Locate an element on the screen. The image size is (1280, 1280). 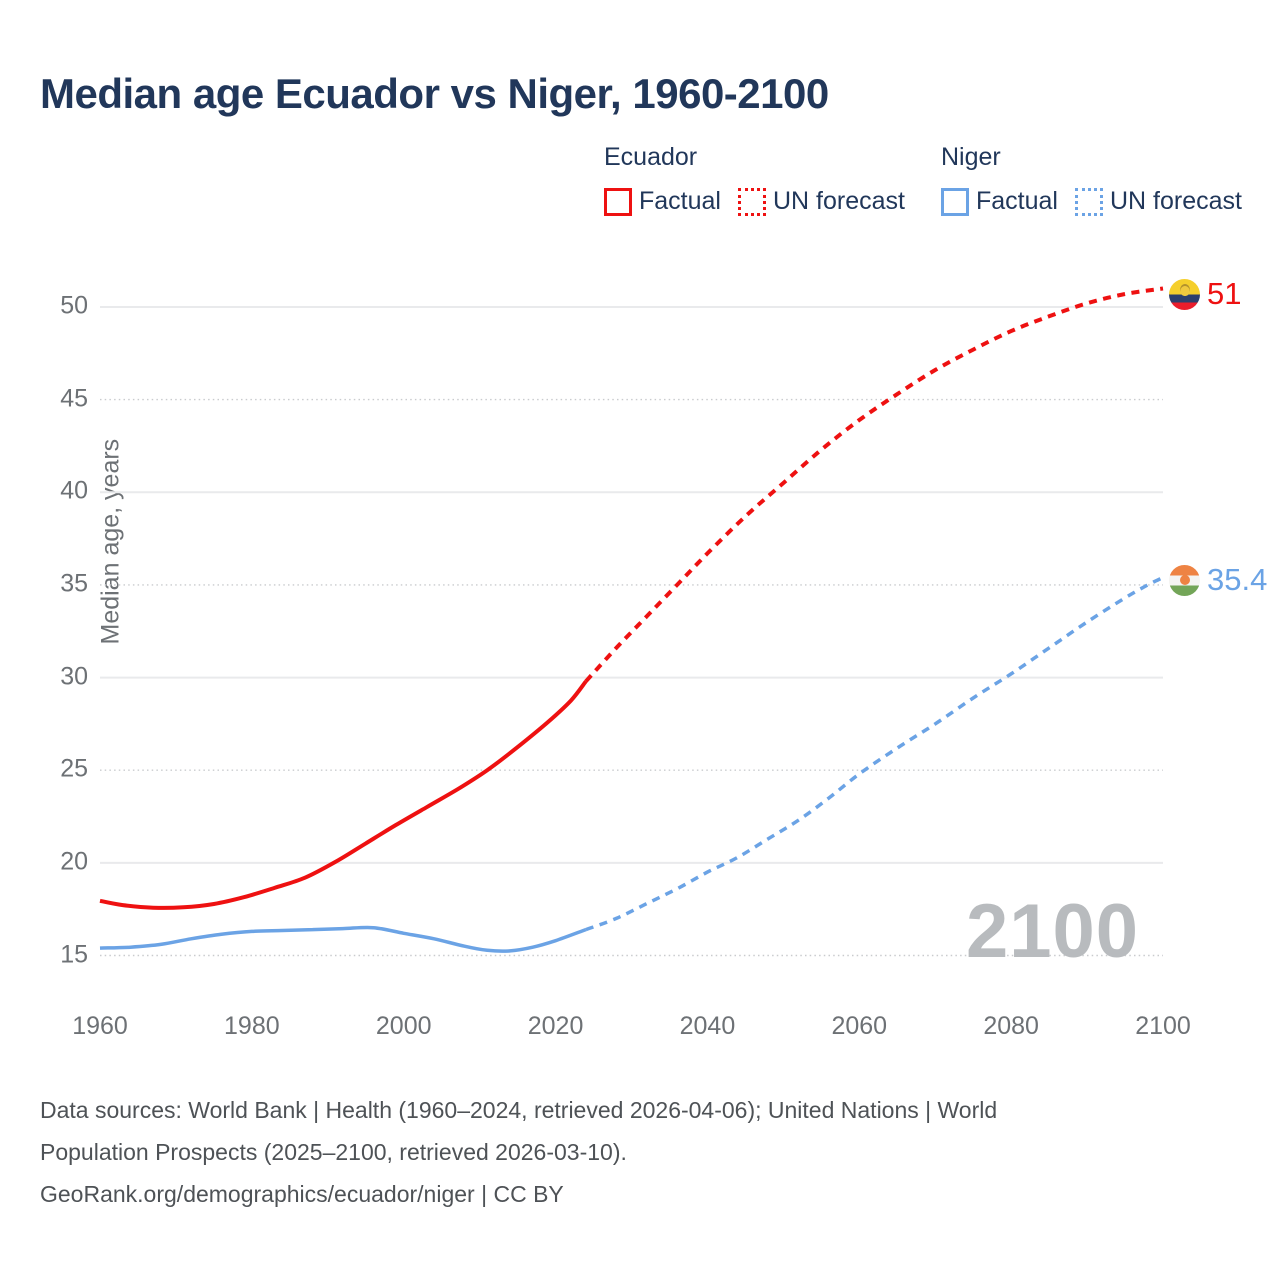
legend-swatch-niger-forecast-icon is located at coordinates (1088, 201).